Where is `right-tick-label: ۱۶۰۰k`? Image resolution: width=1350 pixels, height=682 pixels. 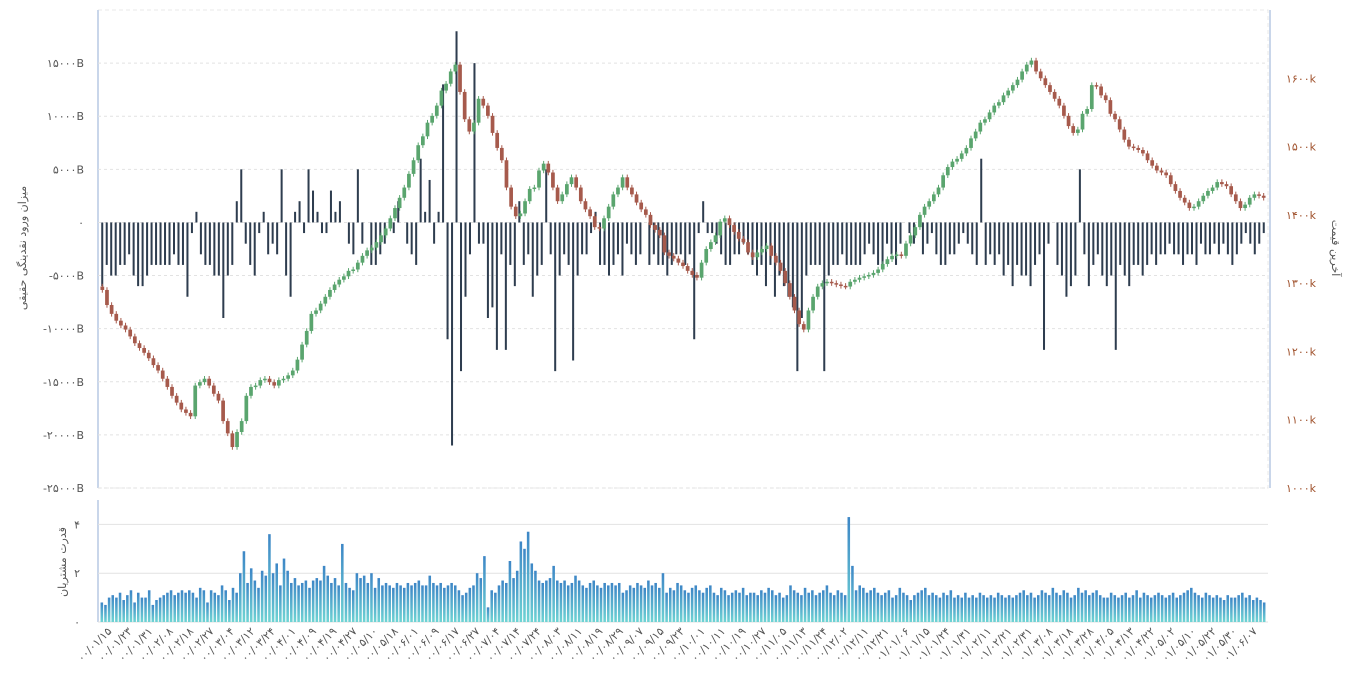
right-tick-label: ۱۶۰۰k is located at coordinates (1301, 78).